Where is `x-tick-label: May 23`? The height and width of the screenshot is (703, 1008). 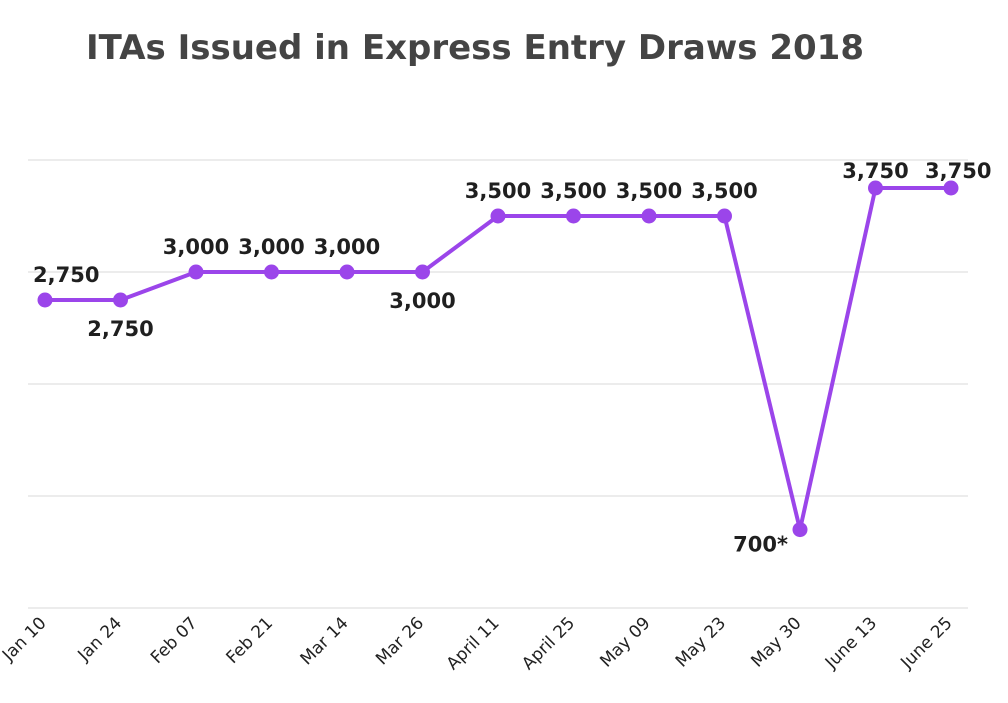 x-tick-label: May 23 is located at coordinates (701, 642).